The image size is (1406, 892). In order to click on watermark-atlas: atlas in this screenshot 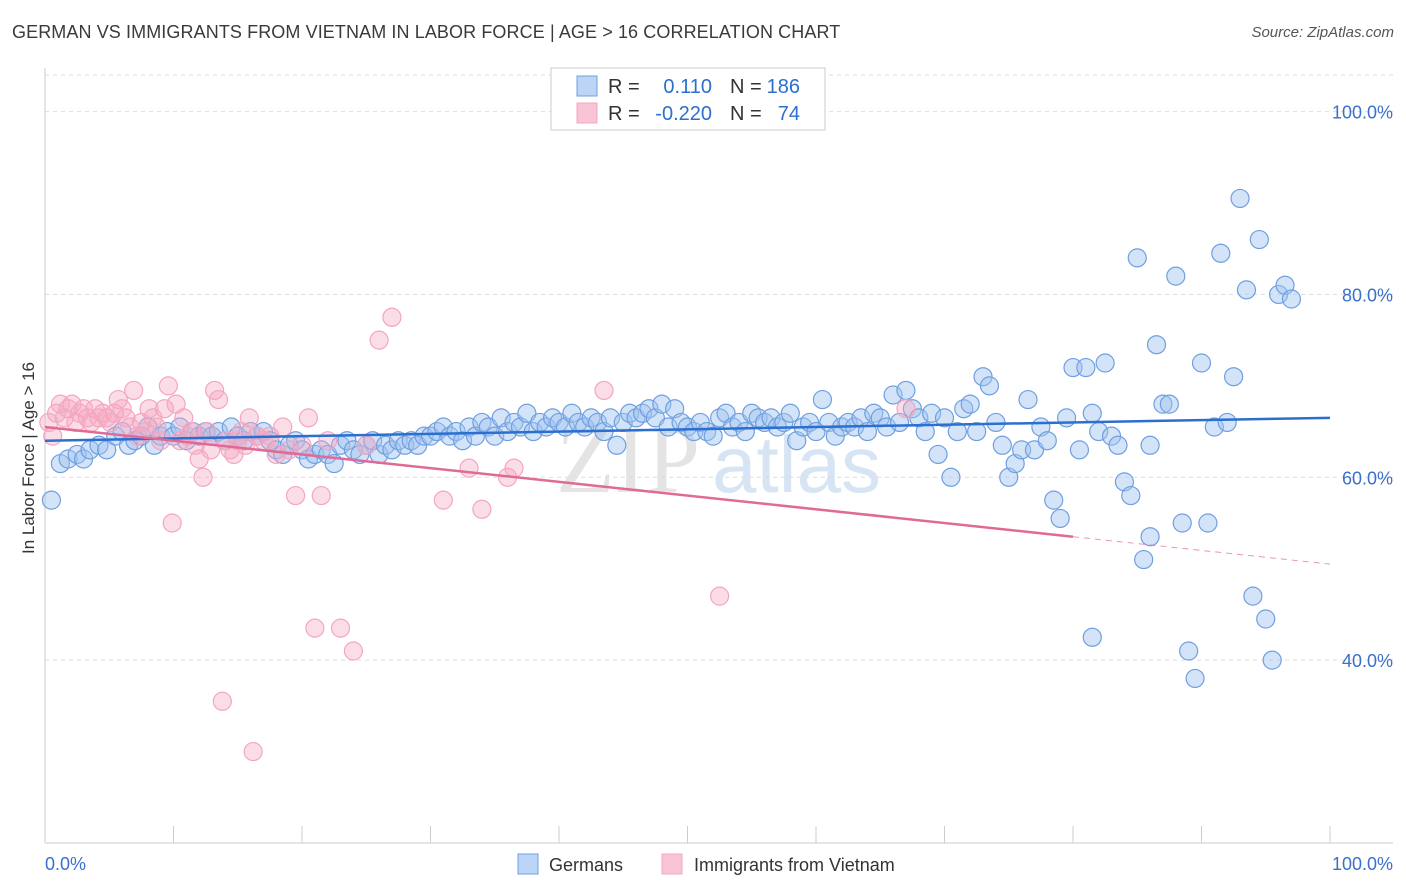, I will do `click(796, 464)`.